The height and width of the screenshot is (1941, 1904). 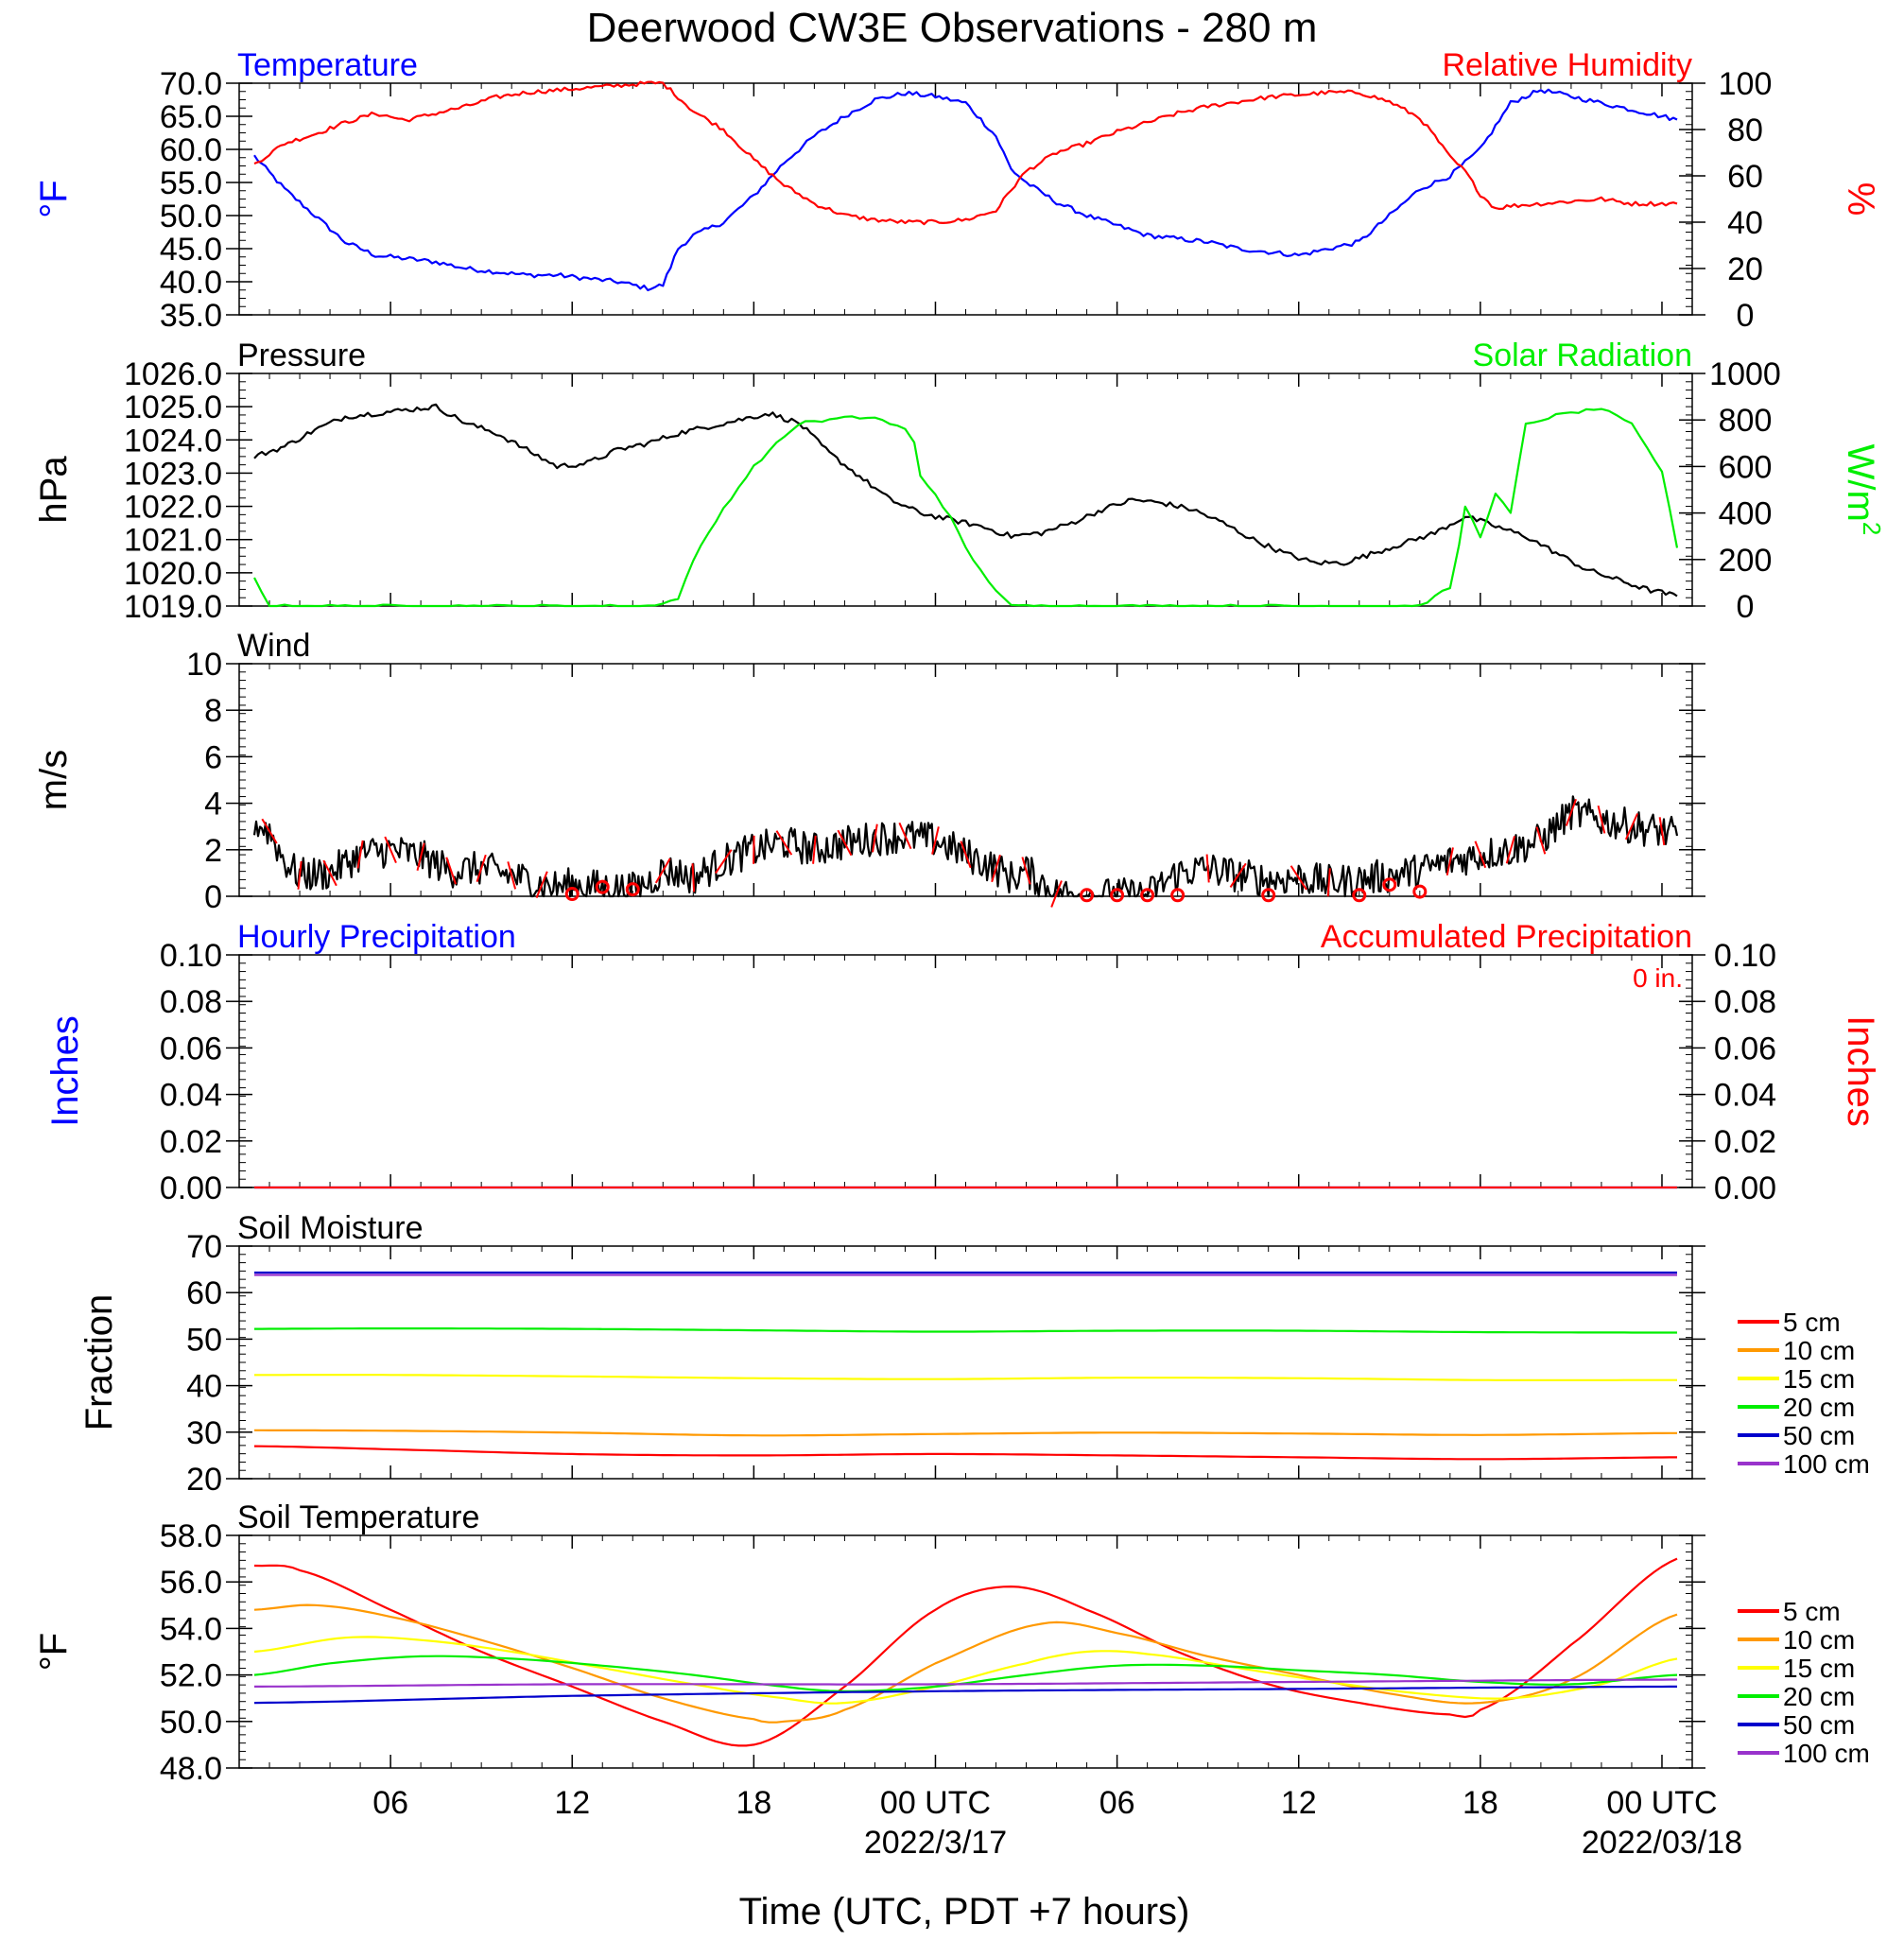 What do you see at coordinates (1819, 1408) in the screenshot?
I see `legend-label: 20 cm` at bounding box center [1819, 1408].